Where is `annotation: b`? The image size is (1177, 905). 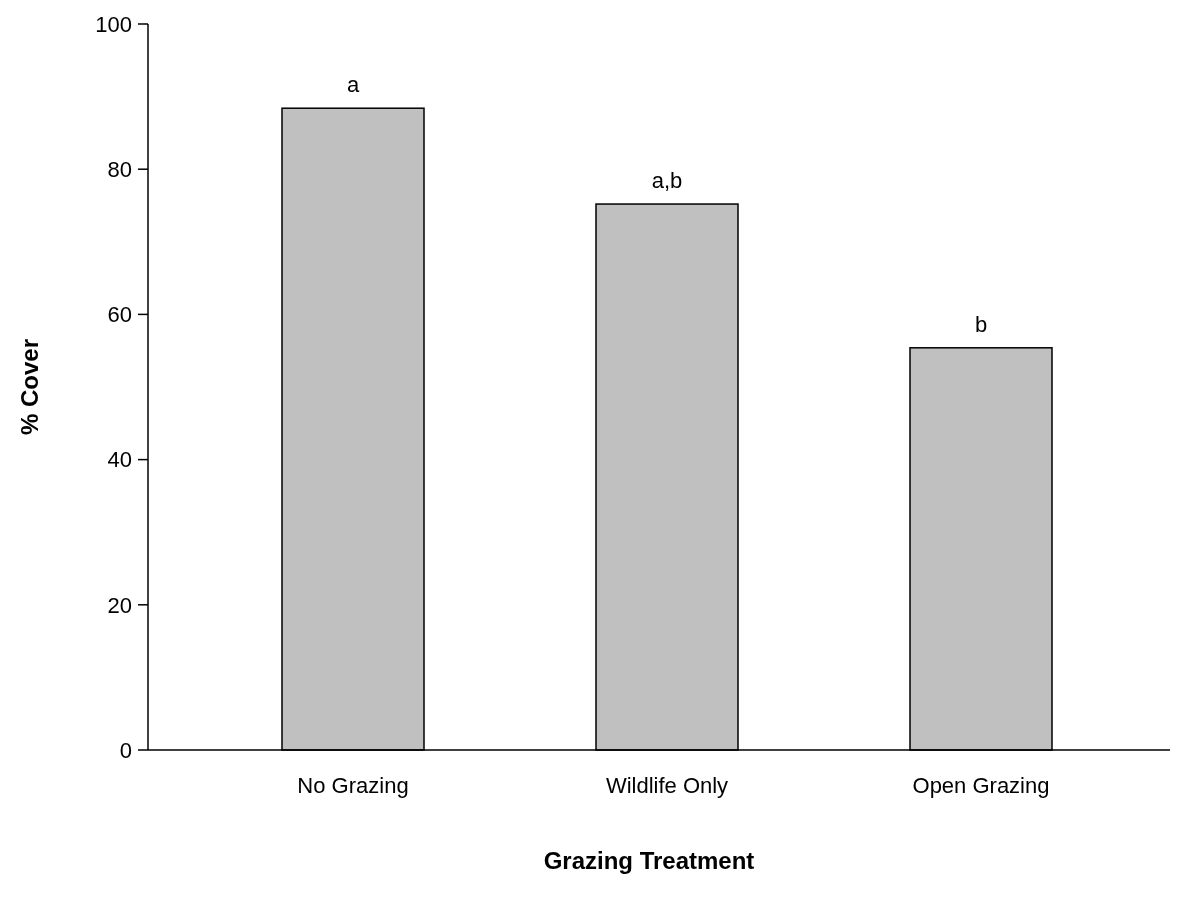
annotation: b is located at coordinates (981, 324).